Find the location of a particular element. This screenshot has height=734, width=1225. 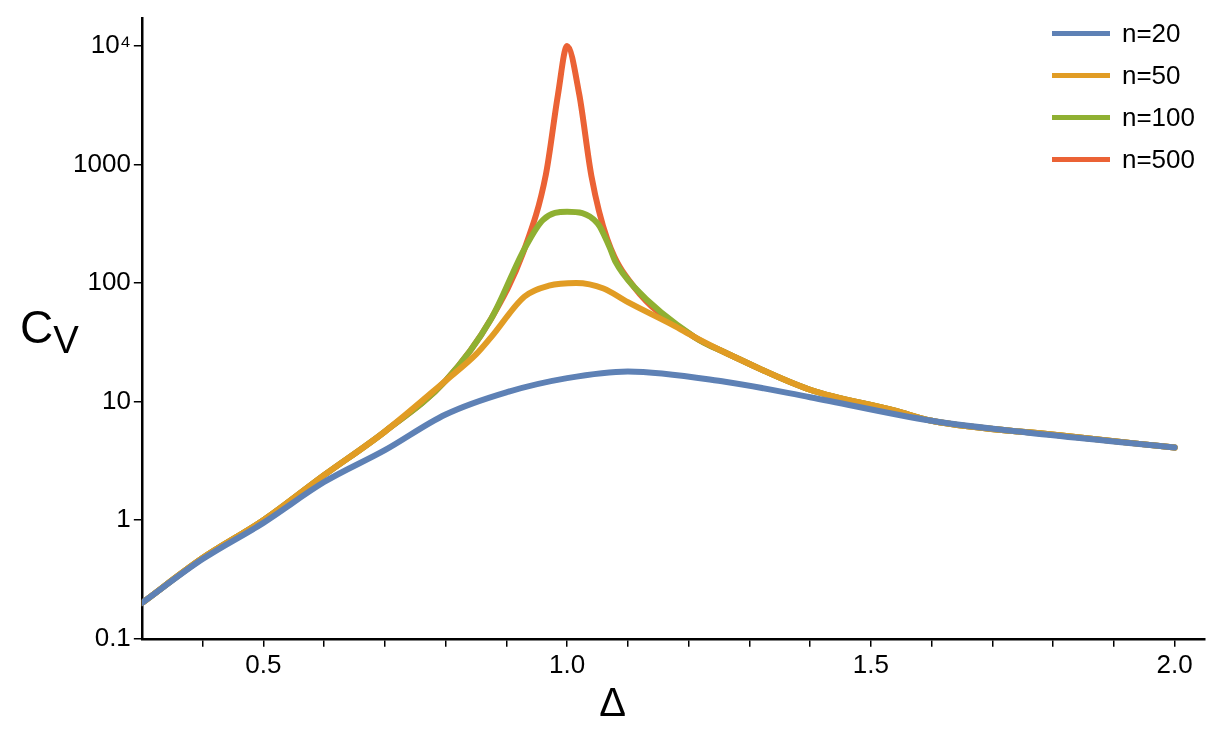

y-axis-title: C$_{V}$ is located at coordinates (49, 331).